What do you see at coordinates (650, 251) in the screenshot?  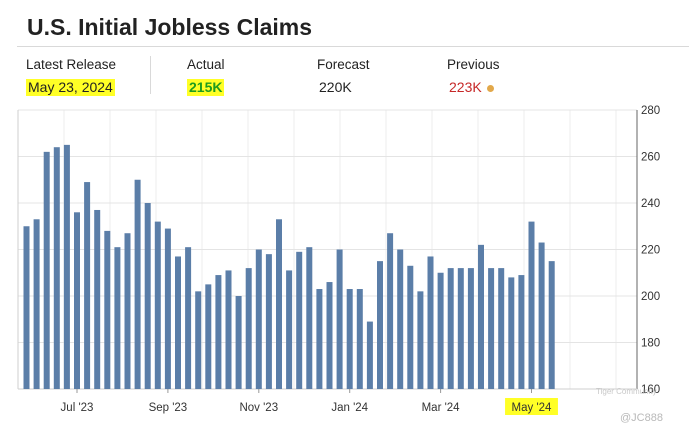 I see `y-tick-label: 220` at bounding box center [650, 251].